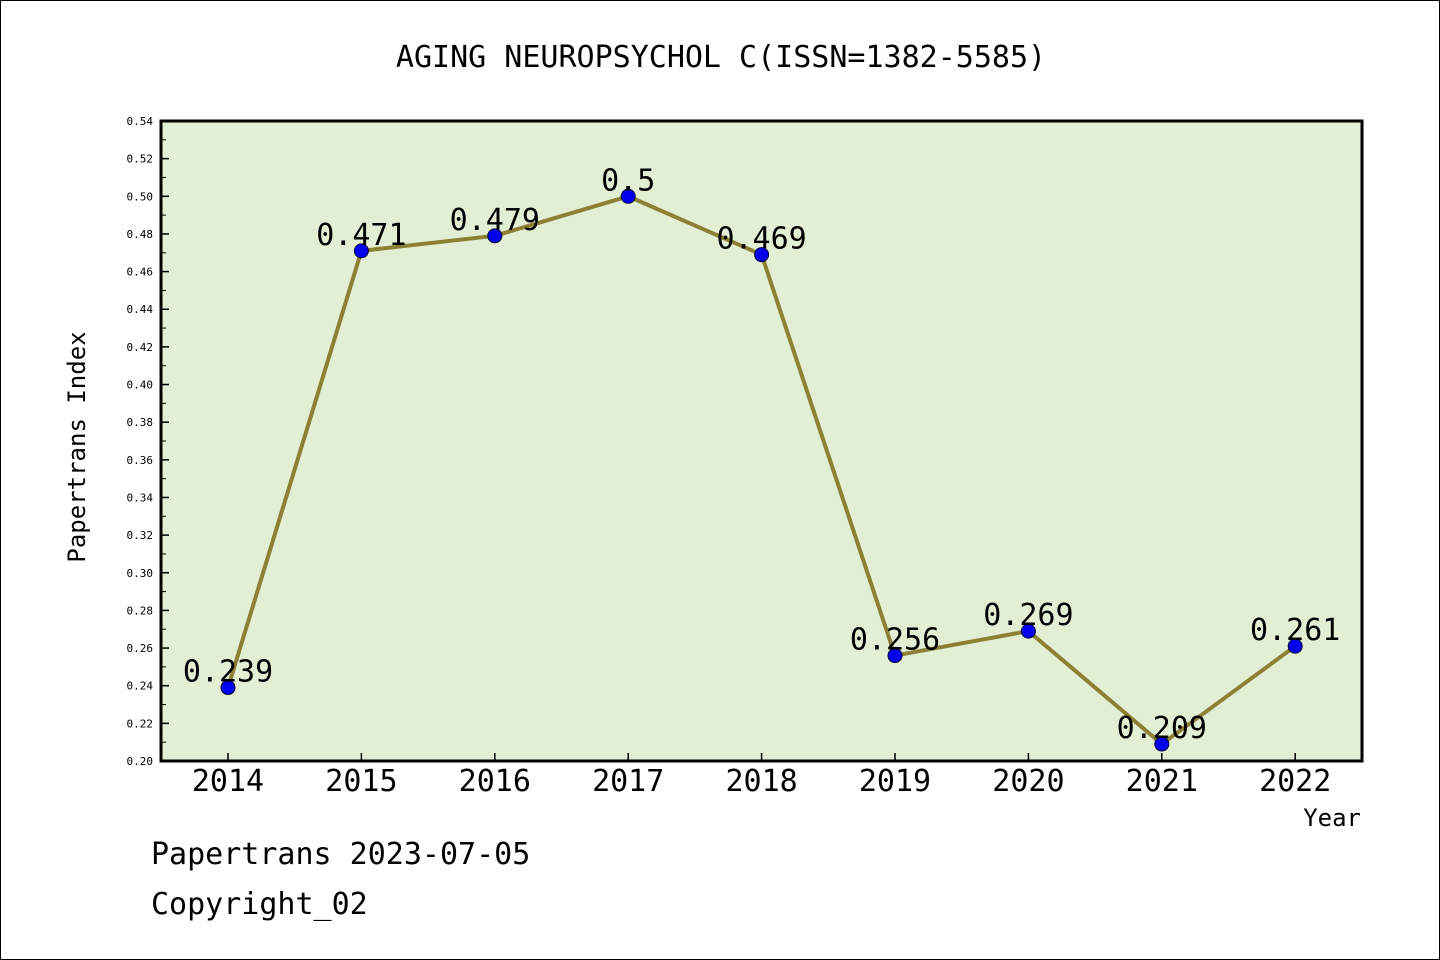 The image size is (1440, 960). I want to click on data-label: 0.256, so click(895, 640).